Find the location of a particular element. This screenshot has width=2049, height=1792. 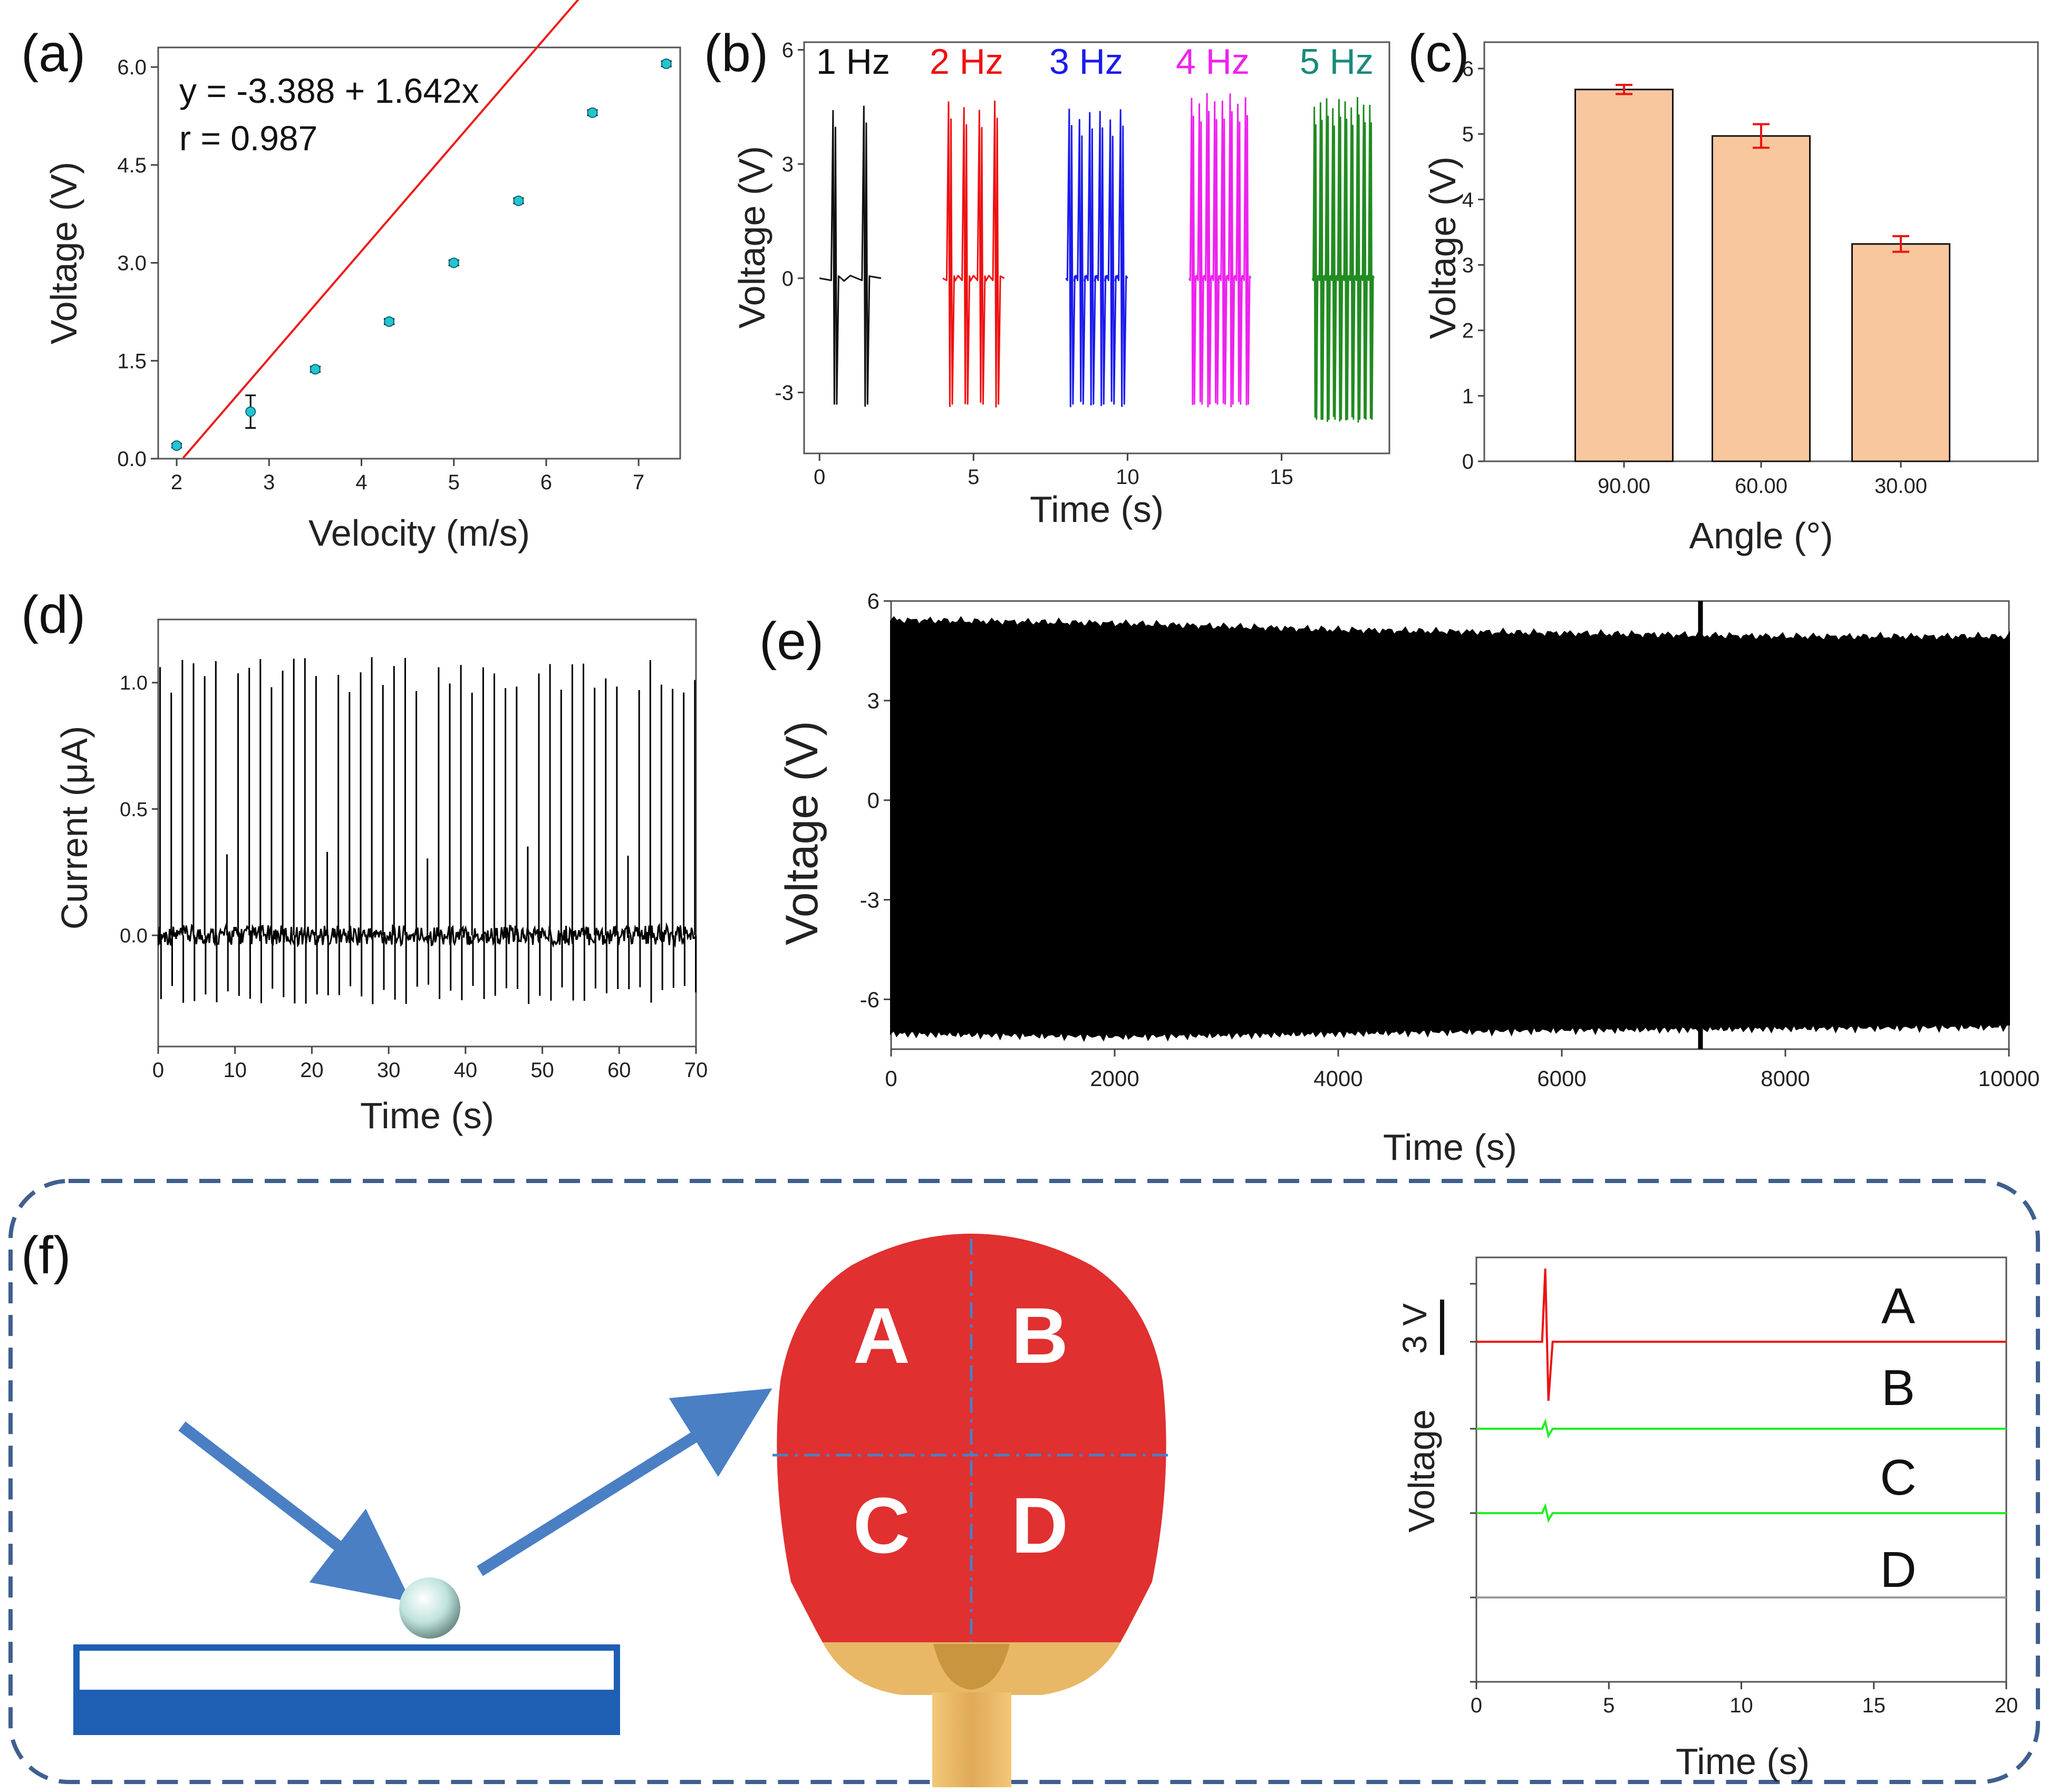

x-tick-label: 60 is located at coordinates (619, 1070).